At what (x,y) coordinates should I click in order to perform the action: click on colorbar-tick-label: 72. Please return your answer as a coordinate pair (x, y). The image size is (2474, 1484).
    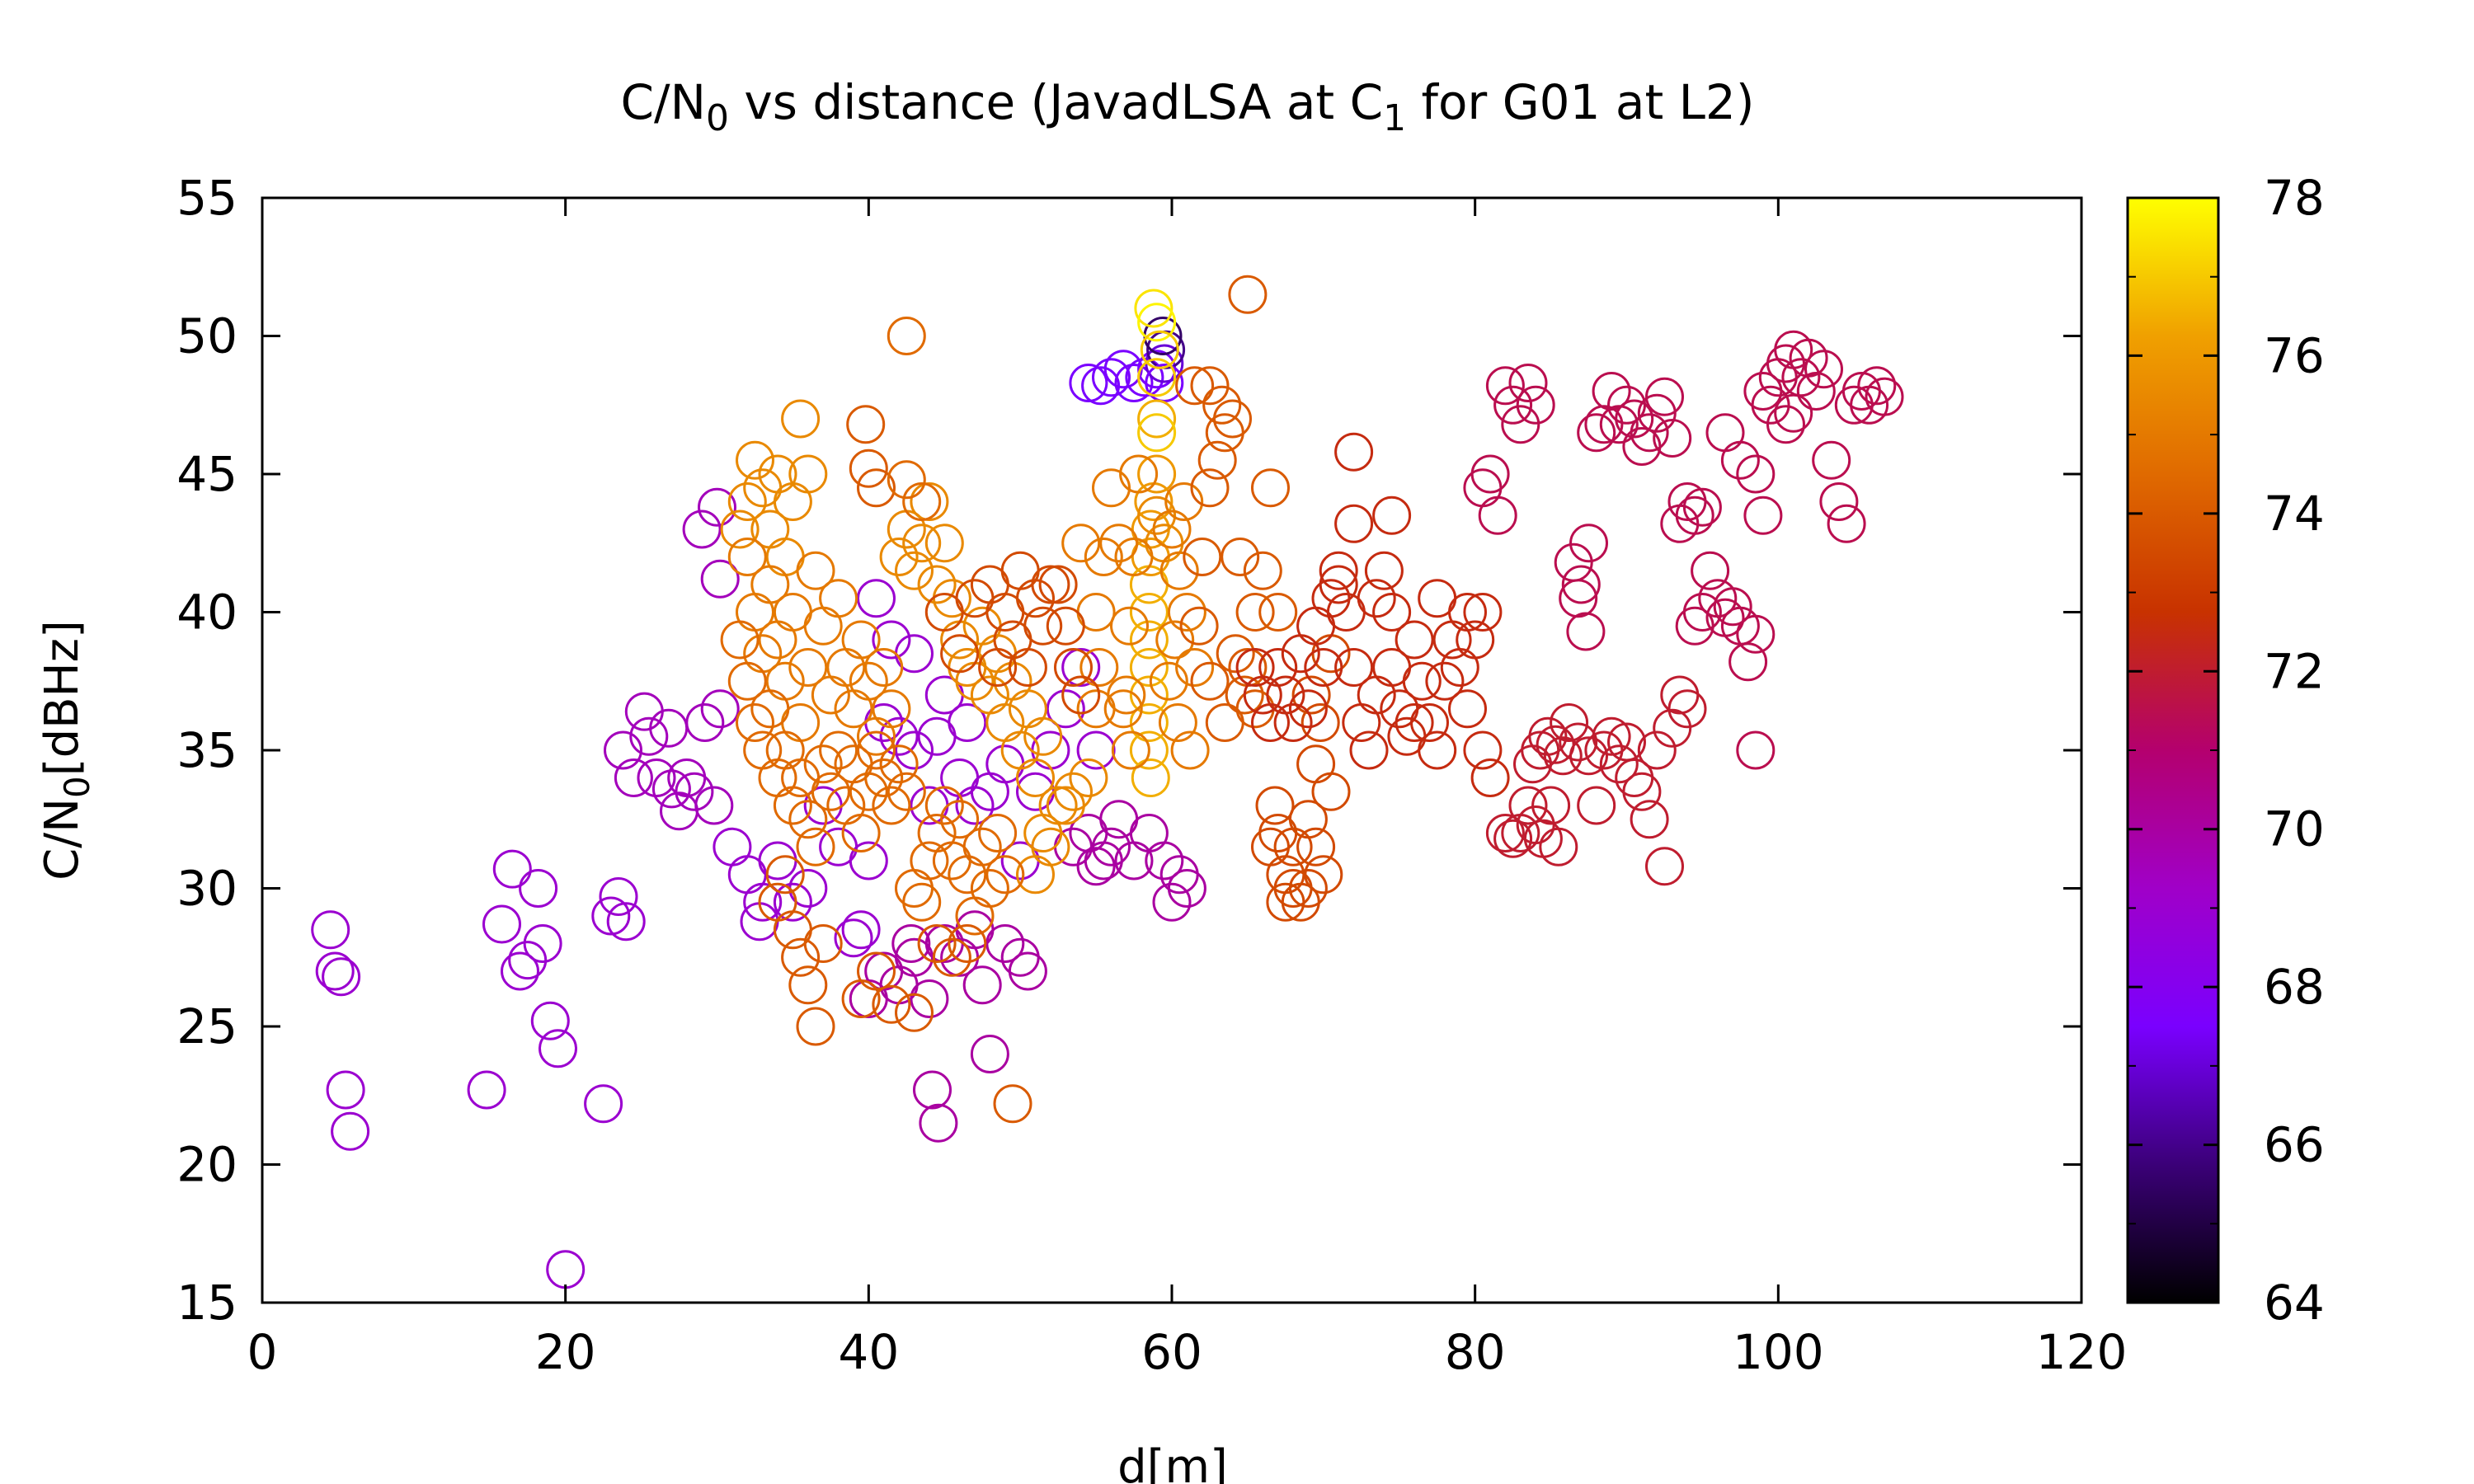
    Looking at the image, I should click on (2294, 671).